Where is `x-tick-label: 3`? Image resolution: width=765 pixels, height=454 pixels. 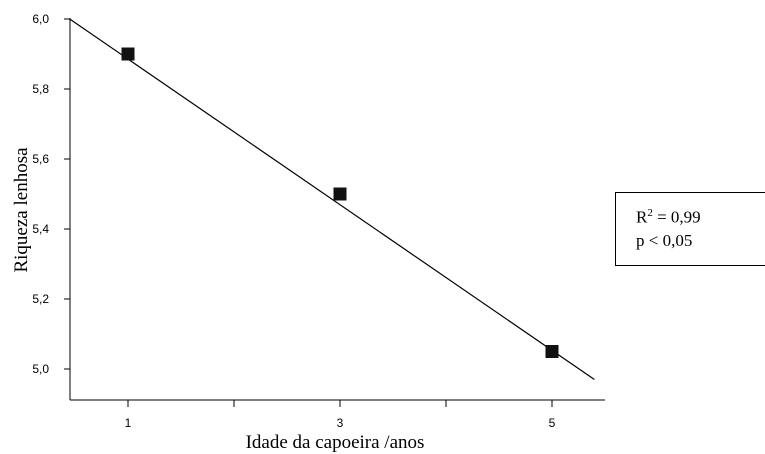 x-tick-label: 3 is located at coordinates (340, 423).